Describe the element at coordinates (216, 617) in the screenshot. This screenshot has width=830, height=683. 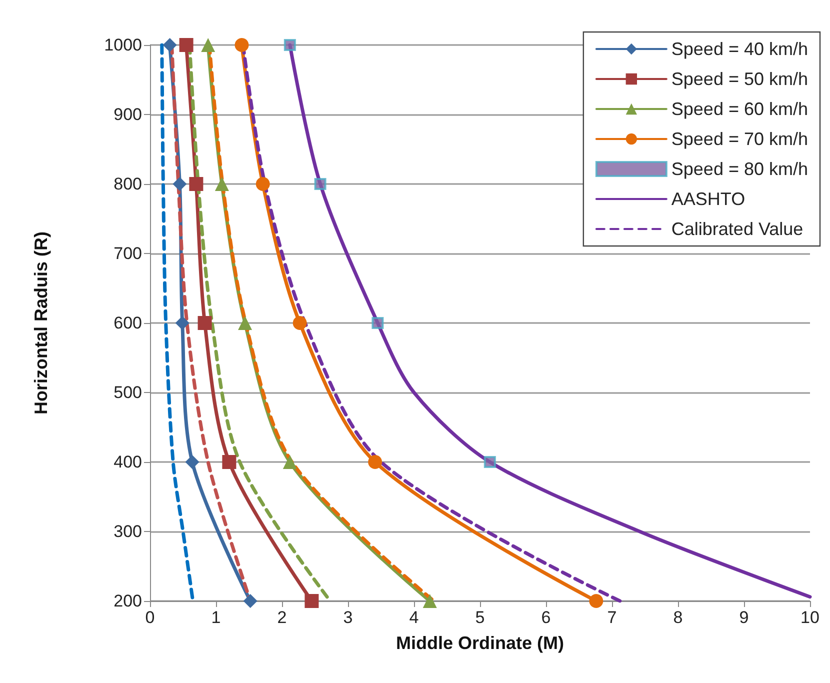
I see `x-tick-label: 1` at that location.